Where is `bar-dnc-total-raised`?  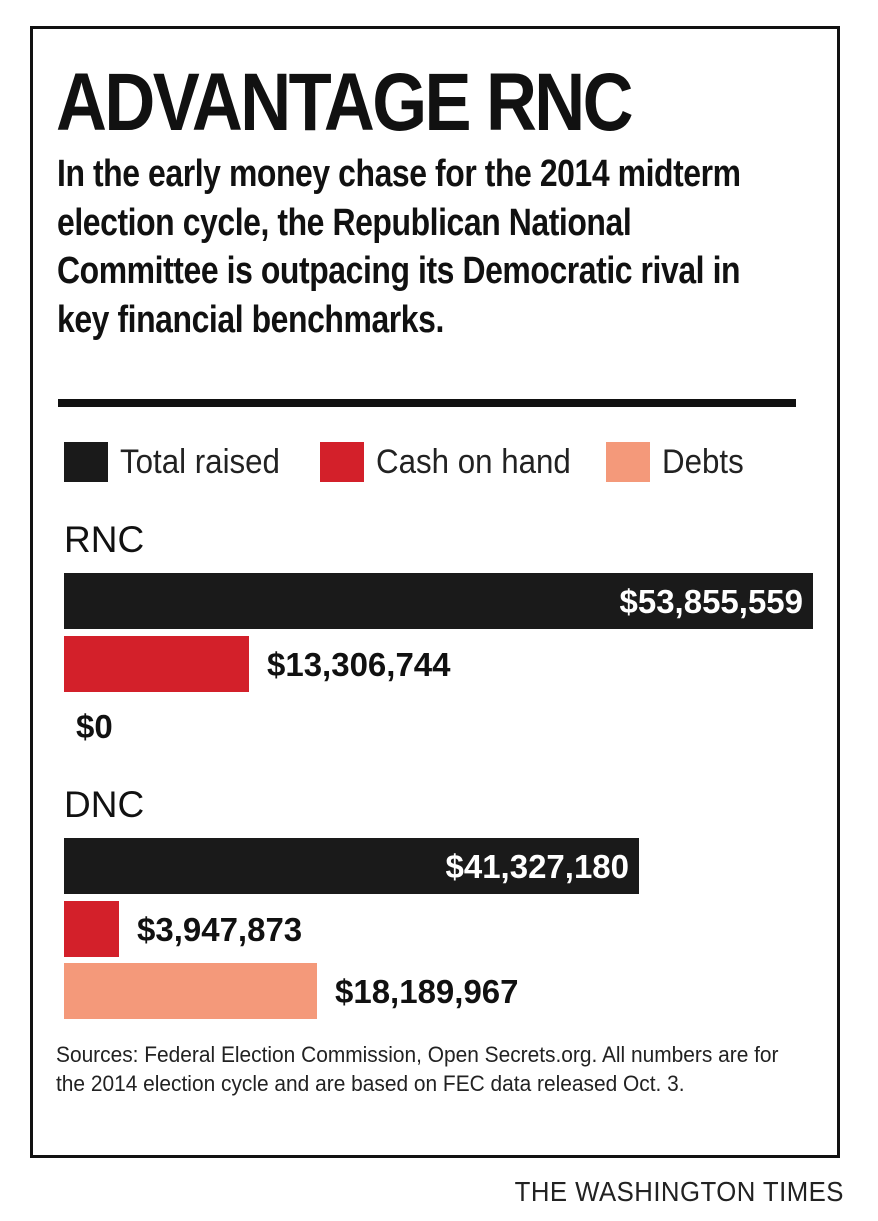 bar-dnc-total-raised is located at coordinates (351, 866).